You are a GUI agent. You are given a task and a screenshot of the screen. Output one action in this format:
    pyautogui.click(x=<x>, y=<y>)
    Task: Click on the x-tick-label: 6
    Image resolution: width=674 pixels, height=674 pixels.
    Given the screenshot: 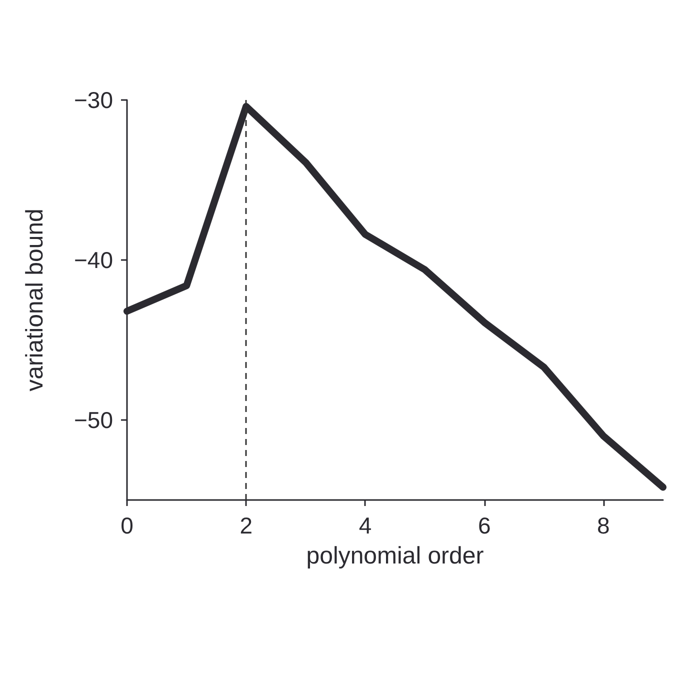 What is the action you would take?
    pyautogui.click(x=484, y=525)
    